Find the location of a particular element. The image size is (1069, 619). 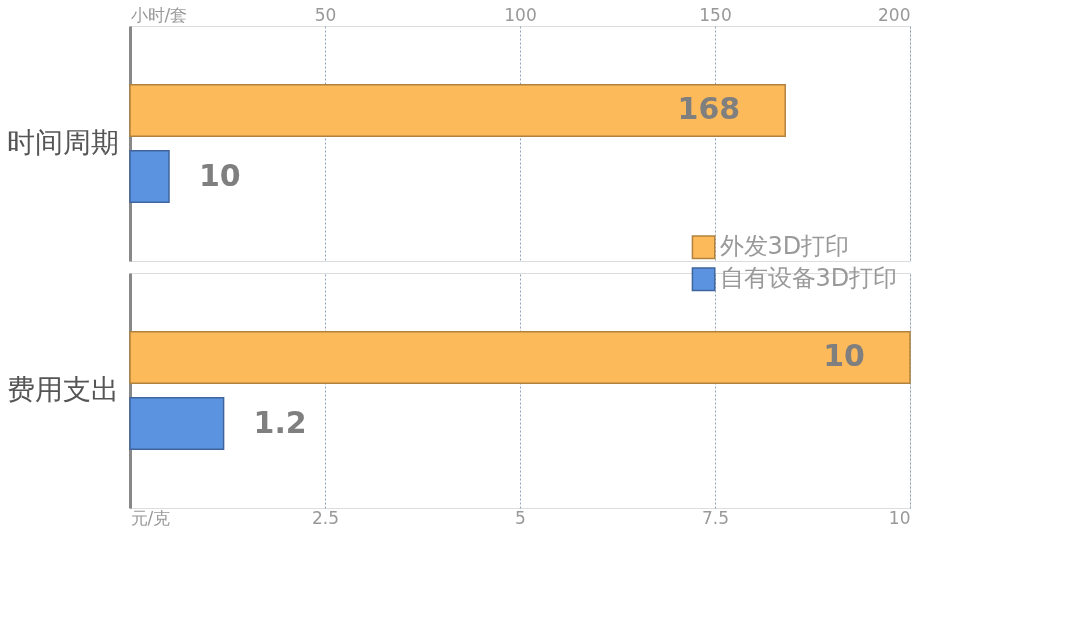

legend-label: 自有设备3D打印 is located at coordinates (808, 278).